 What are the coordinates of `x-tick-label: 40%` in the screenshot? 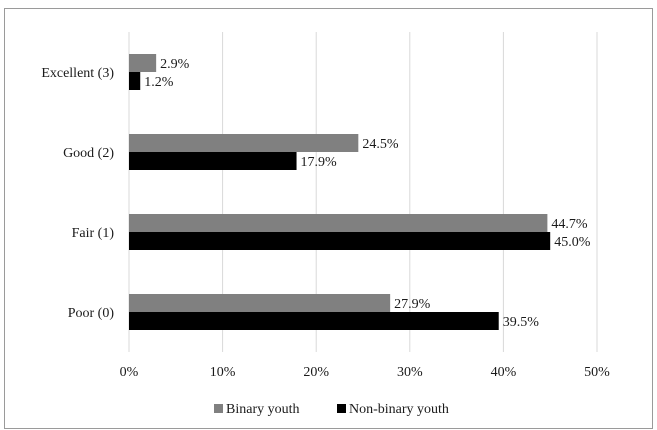 It's located at (504, 372).